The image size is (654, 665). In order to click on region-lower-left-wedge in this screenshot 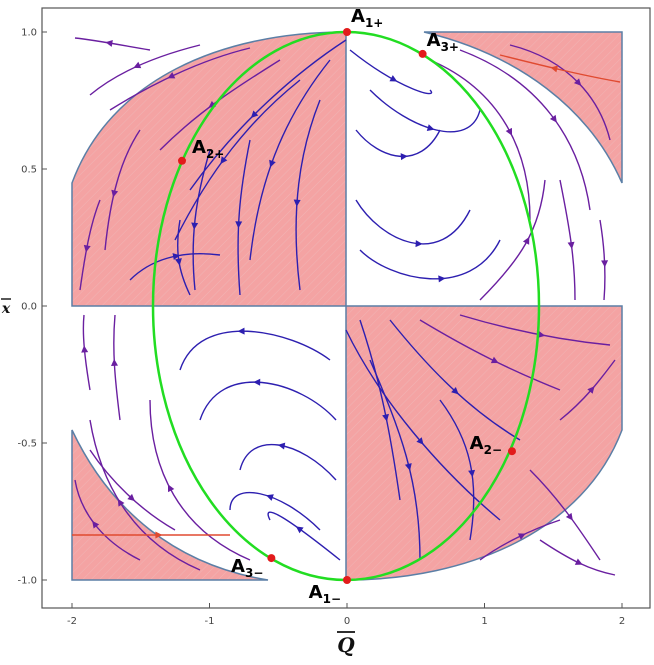, I will do `click(170, 505)`.